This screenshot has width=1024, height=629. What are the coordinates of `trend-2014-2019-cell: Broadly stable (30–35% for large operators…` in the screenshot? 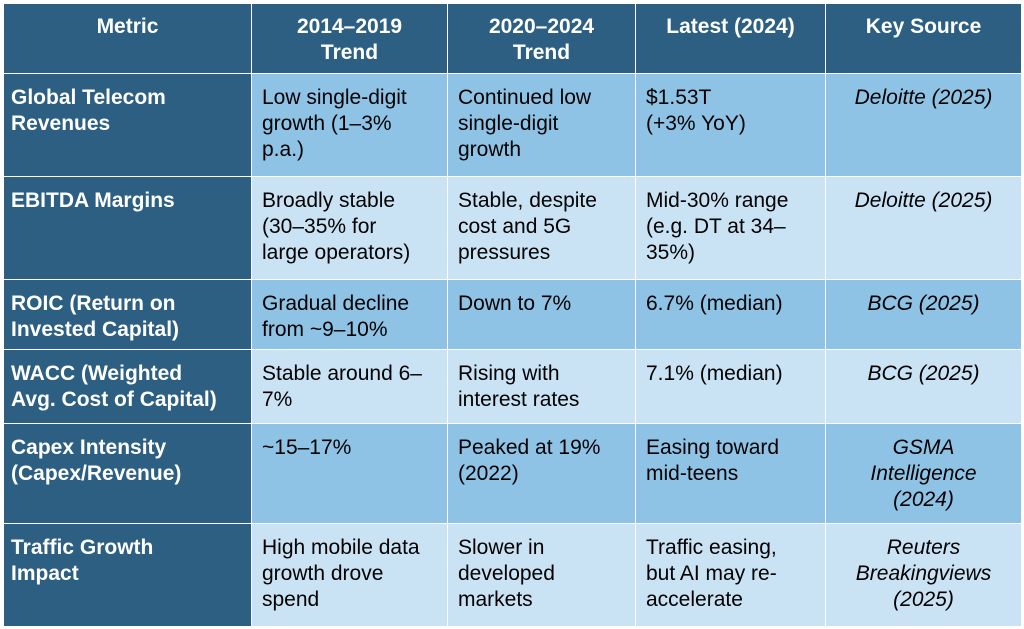 It's located at (349, 228).